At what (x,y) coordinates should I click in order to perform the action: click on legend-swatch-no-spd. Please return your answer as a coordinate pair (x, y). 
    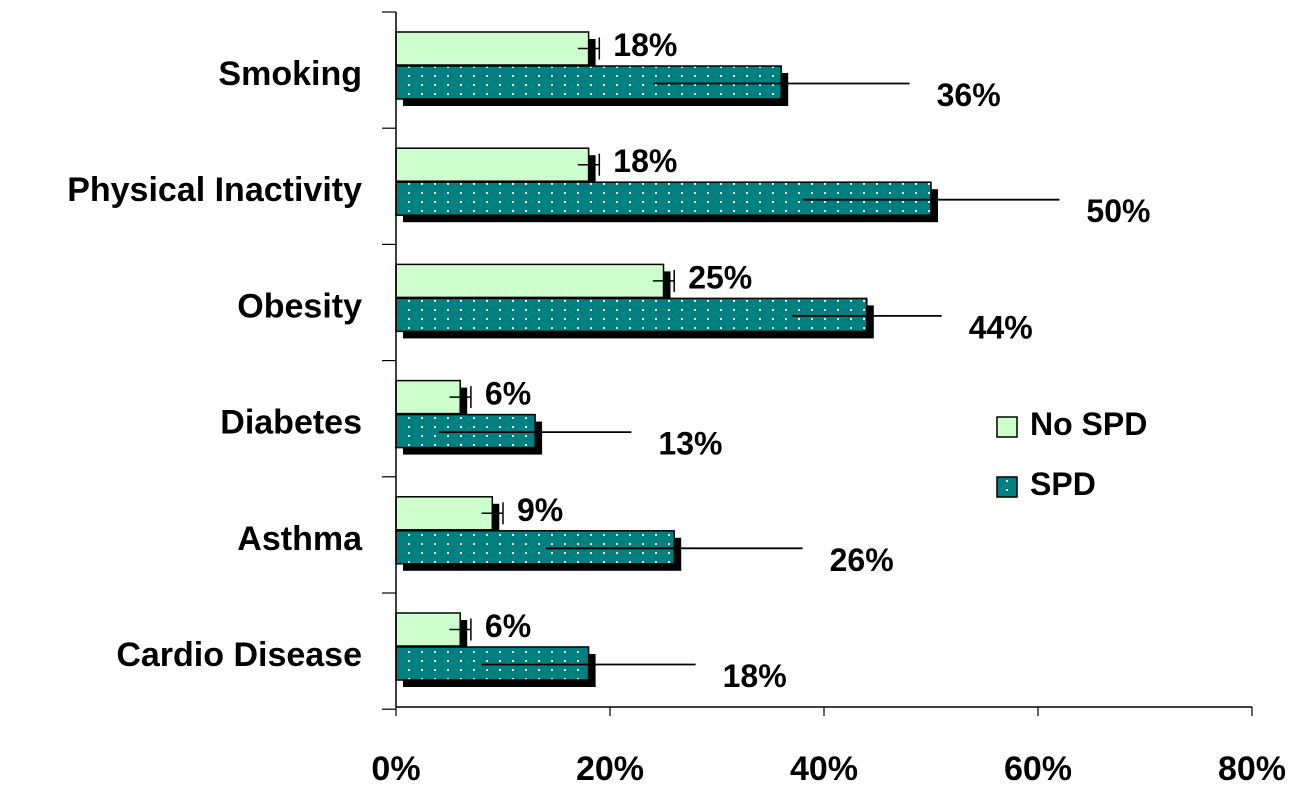
    Looking at the image, I should click on (1007, 427).